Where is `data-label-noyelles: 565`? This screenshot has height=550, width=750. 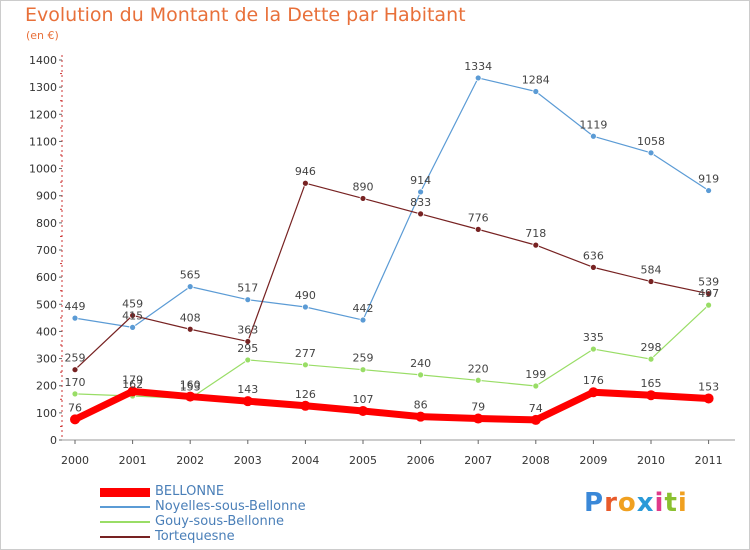
data-label-noyelles: 565 is located at coordinates (190, 275).